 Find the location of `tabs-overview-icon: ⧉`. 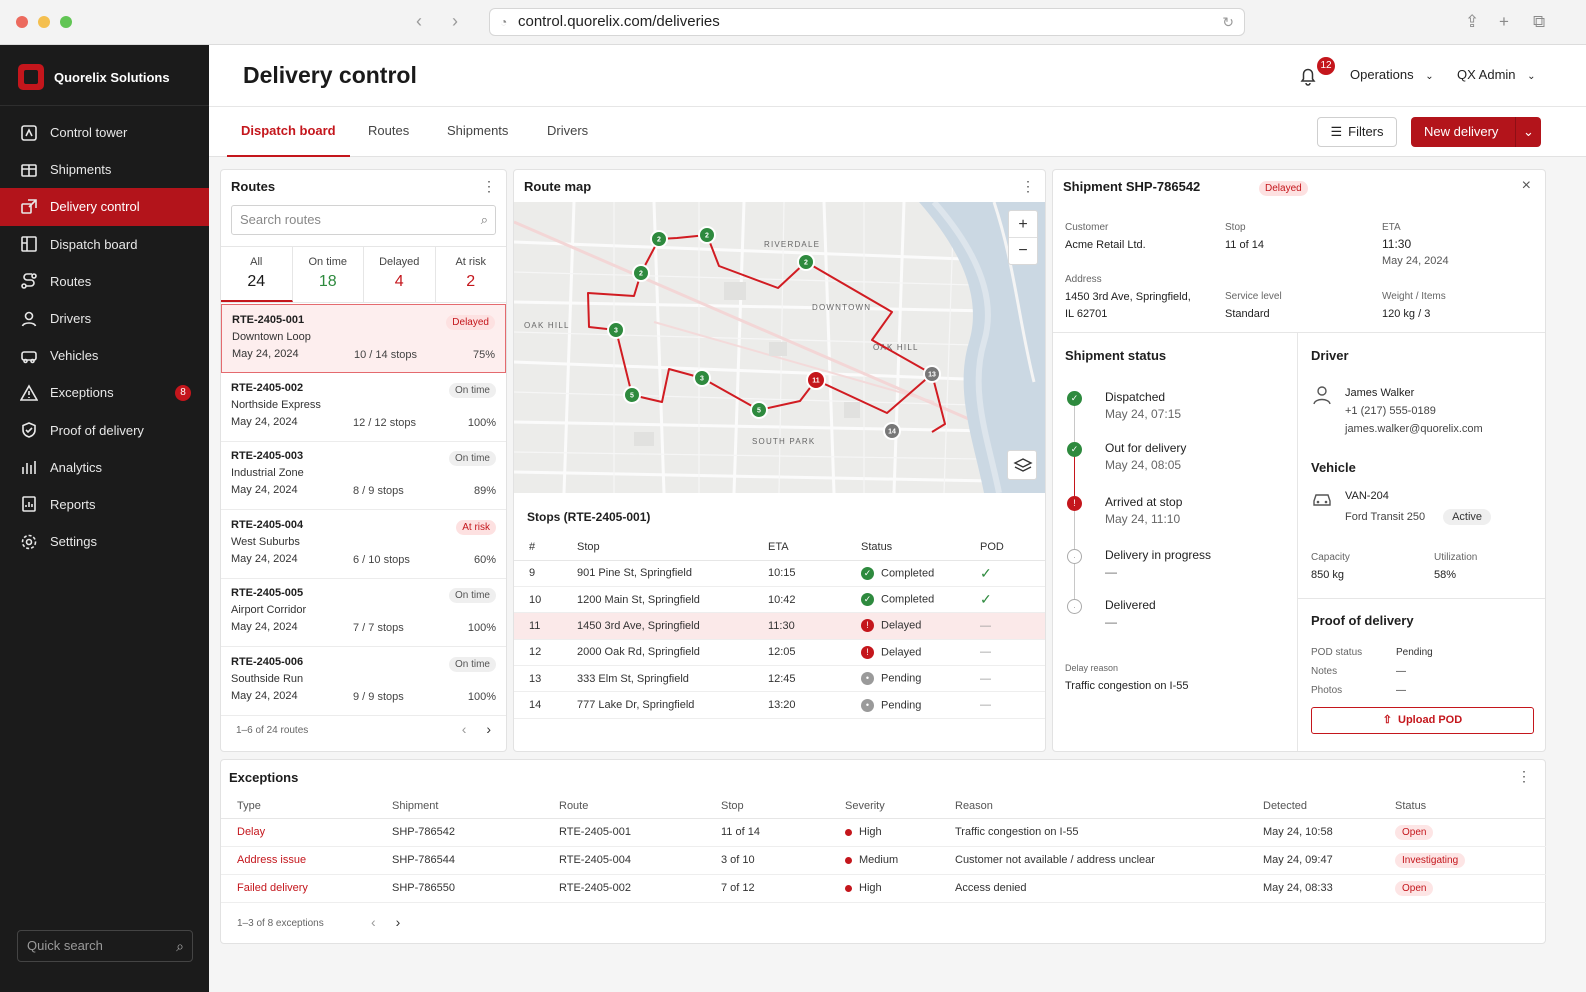

tabs-overview-icon: ⧉ is located at coordinates (1539, 21).